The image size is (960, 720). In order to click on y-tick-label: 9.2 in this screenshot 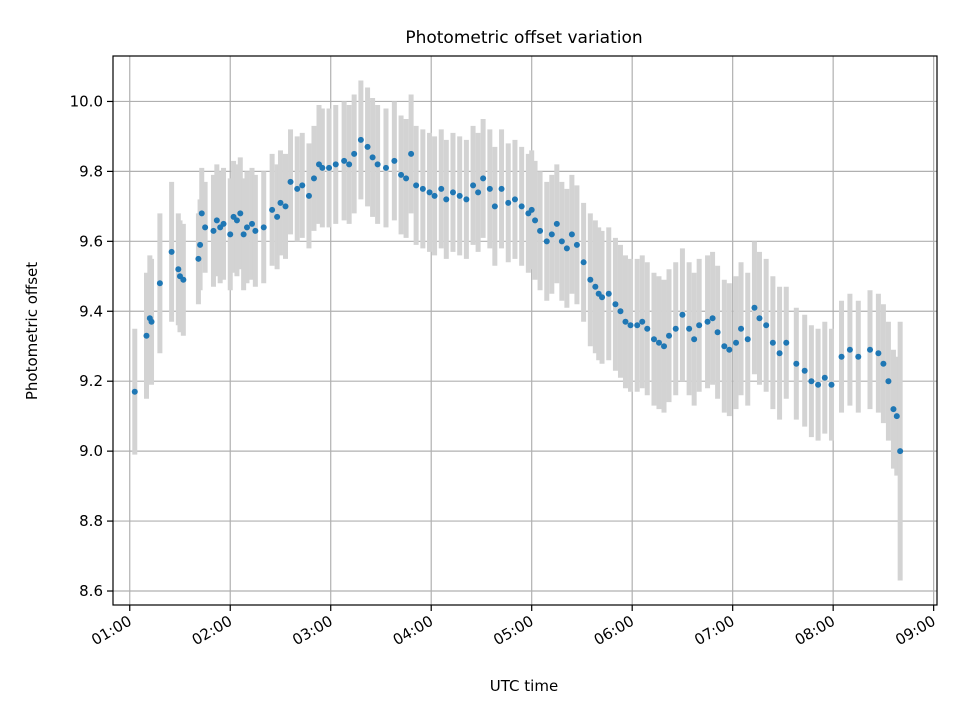, I will do `click(91, 381)`.